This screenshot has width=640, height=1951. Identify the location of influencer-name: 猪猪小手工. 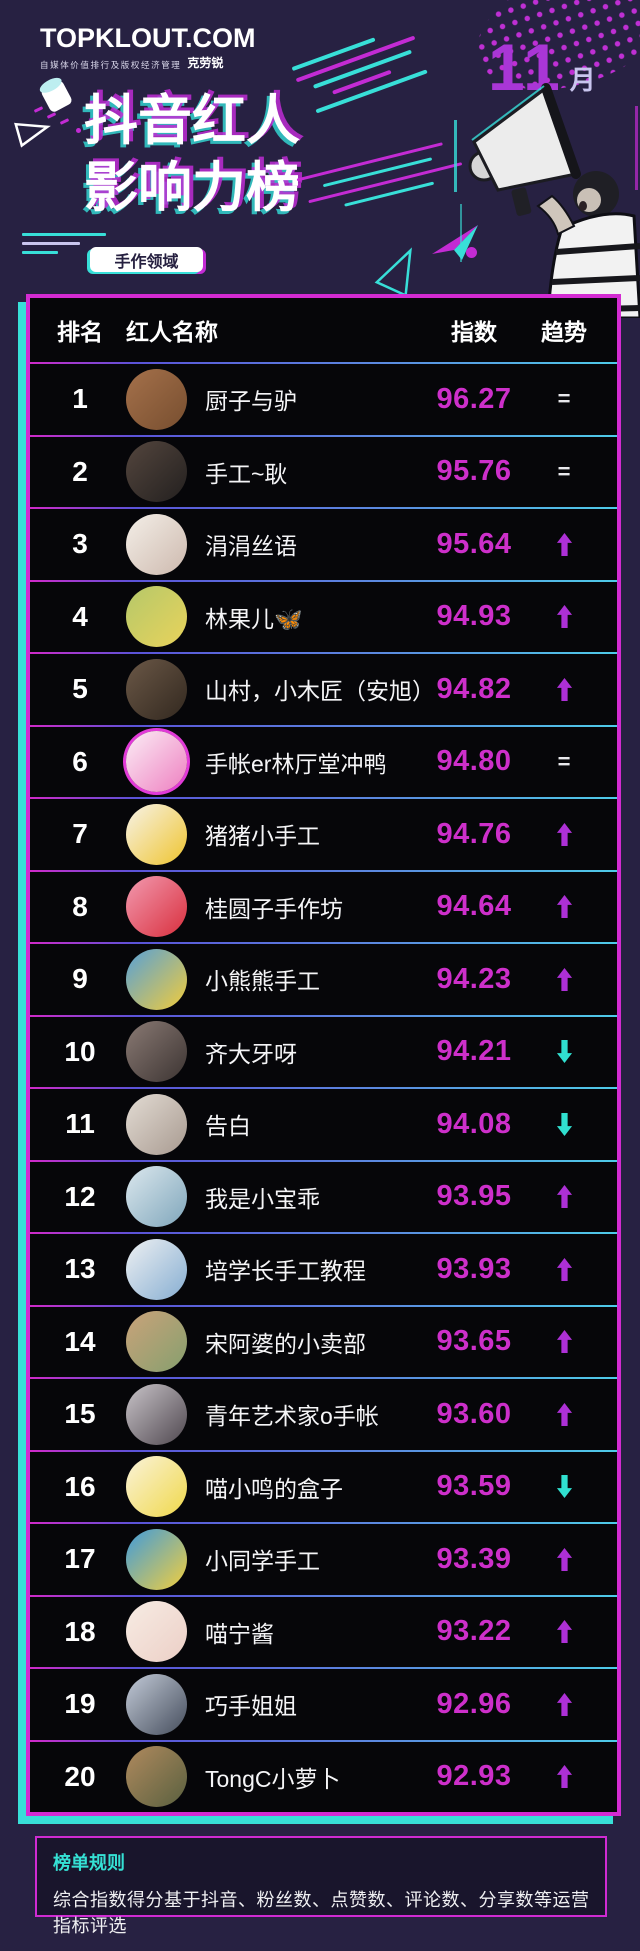
(262, 836).